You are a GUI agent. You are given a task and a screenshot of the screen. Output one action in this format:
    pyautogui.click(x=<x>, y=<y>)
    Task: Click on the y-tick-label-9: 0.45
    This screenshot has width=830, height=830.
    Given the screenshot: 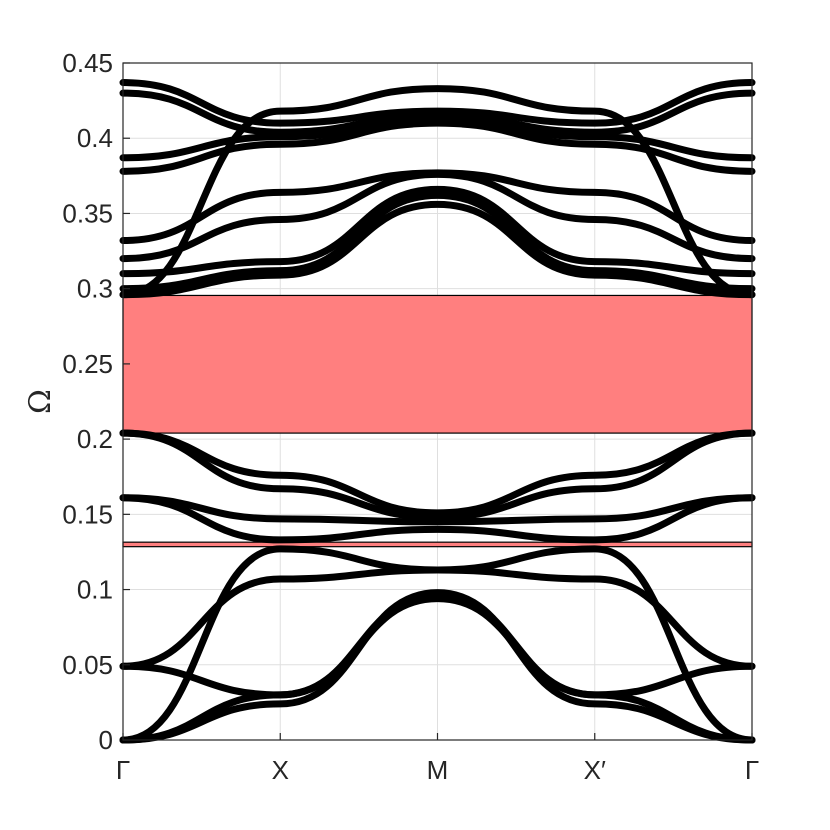 What is the action you would take?
    pyautogui.click(x=87, y=63)
    